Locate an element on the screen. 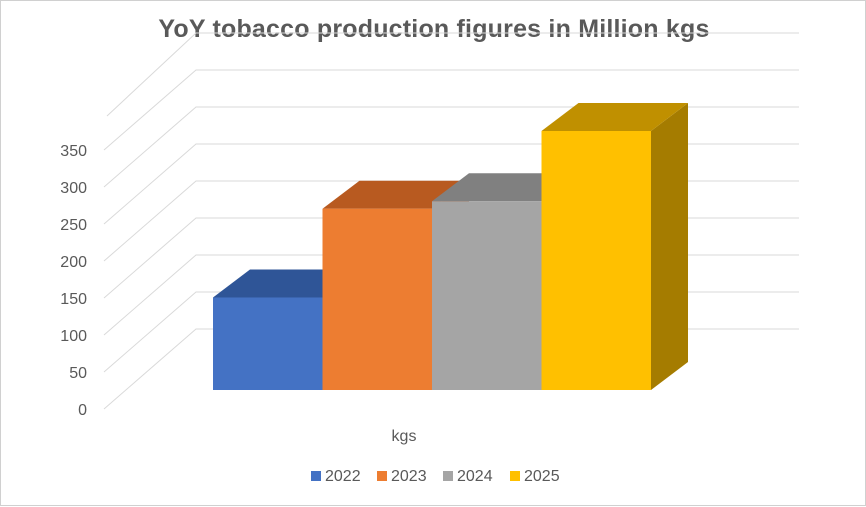 This screenshot has height=507, width=866. legend-swatch-2024 is located at coordinates (448, 476).